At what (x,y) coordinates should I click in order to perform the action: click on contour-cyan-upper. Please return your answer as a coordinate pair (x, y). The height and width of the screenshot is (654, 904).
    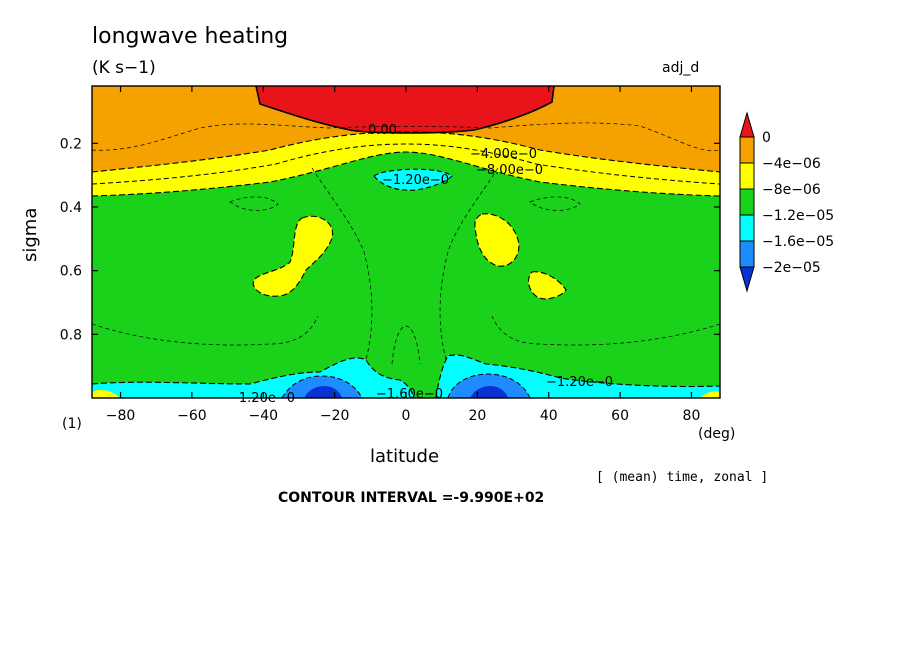
    Looking at the image, I should click on (413, 179).